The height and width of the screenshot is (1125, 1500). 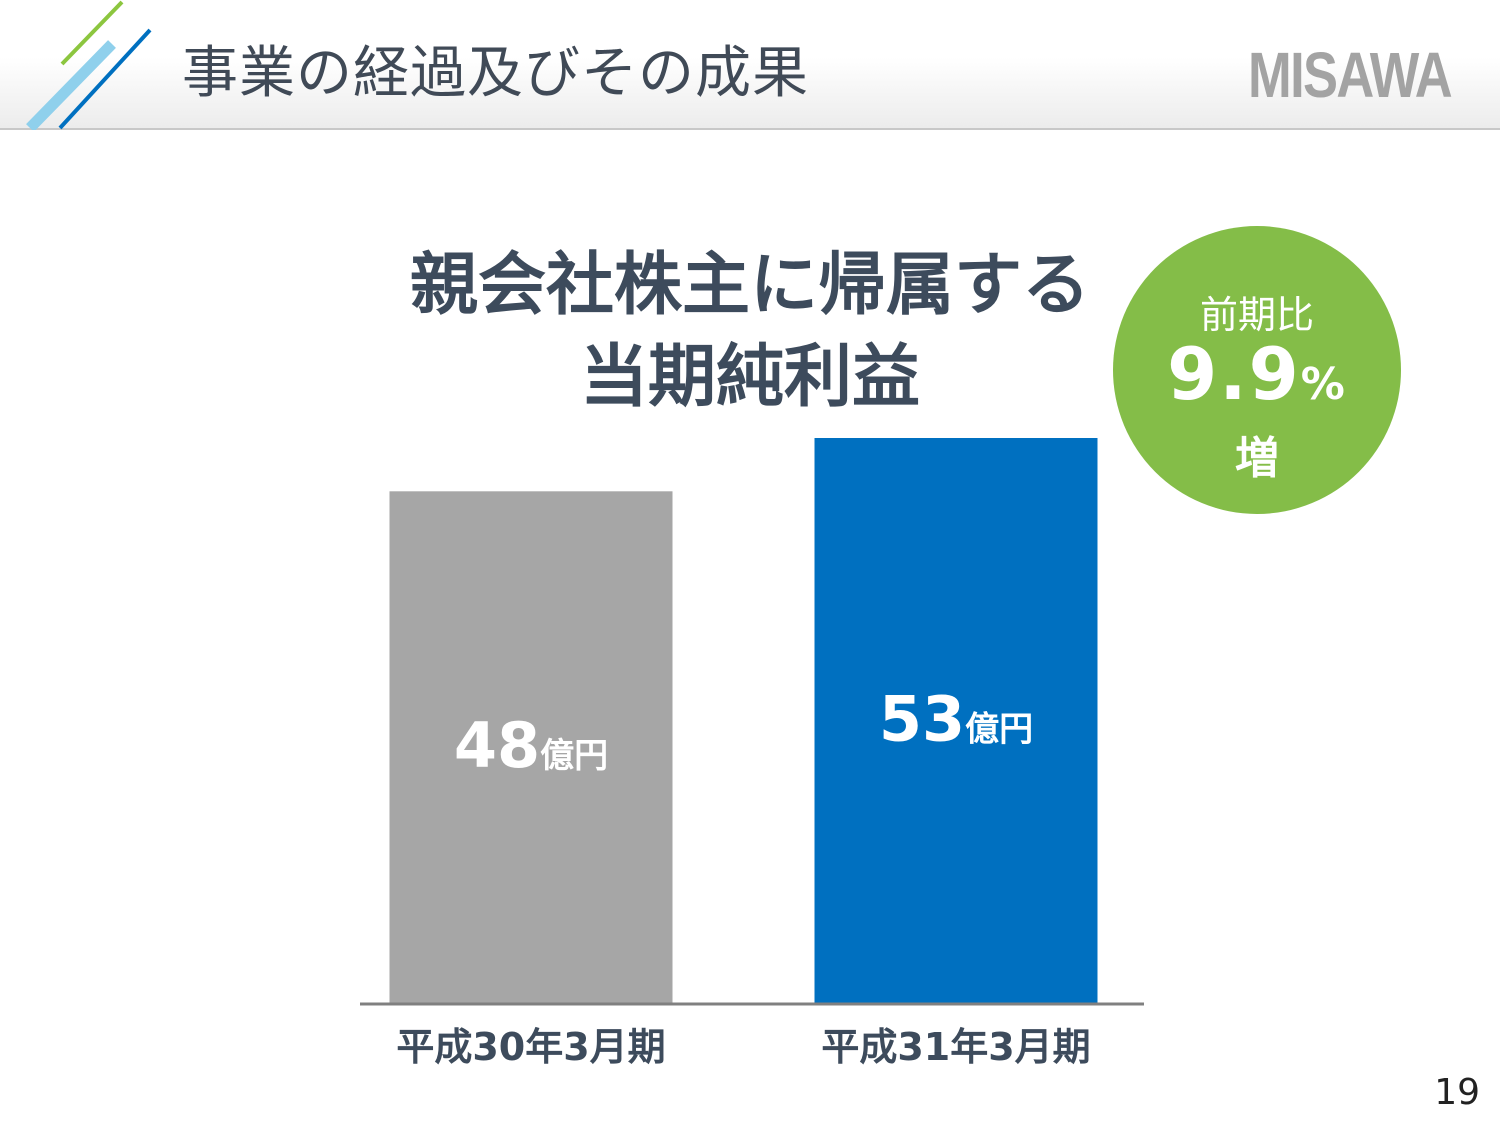 I want to click on badge-value: 9.9%, so click(x=1257, y=374).